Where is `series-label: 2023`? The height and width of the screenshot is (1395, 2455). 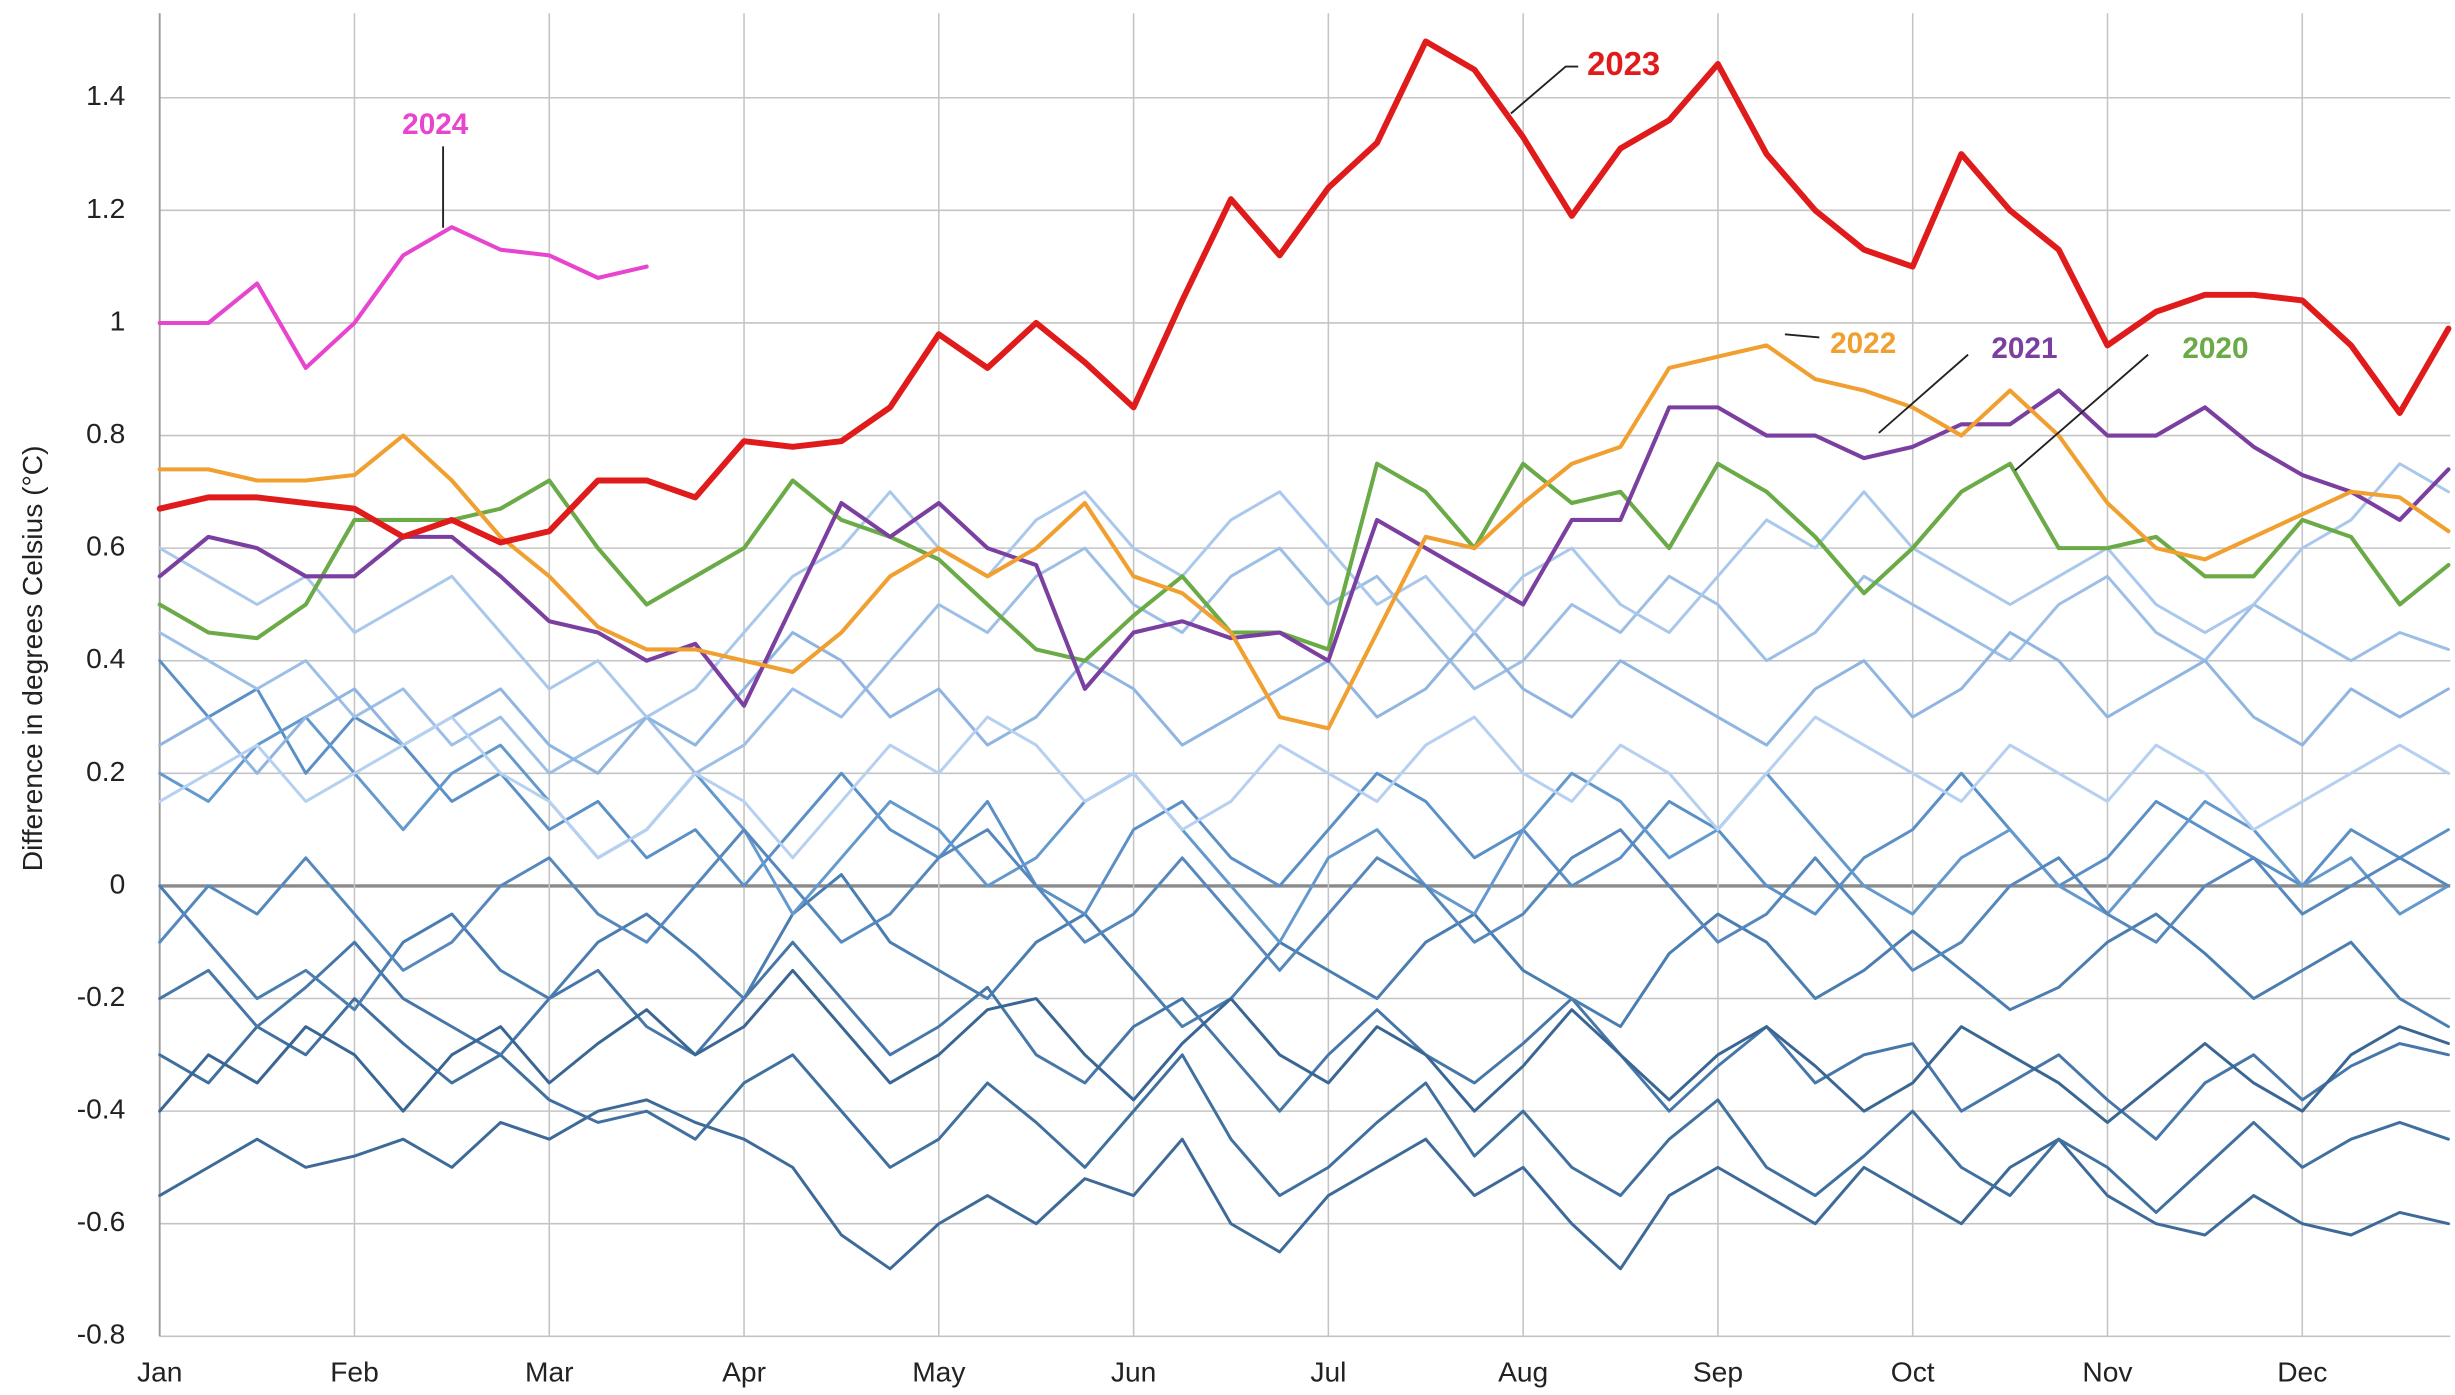 series-label: 2023 is located at coordinates (1623, 63).